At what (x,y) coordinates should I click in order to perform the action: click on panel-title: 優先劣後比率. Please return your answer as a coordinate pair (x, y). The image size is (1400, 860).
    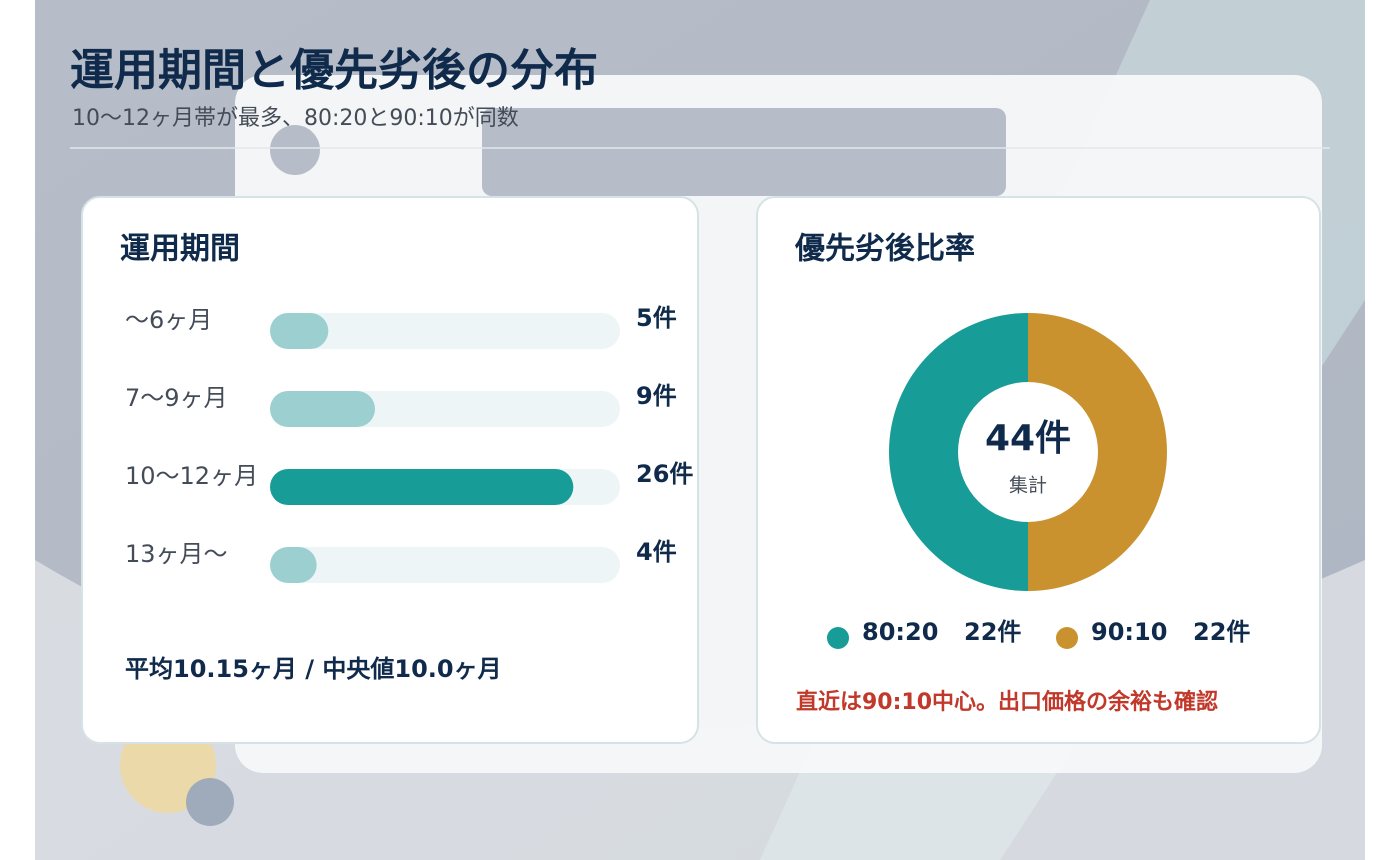
    Looking at the image, I should click on (884, 249).